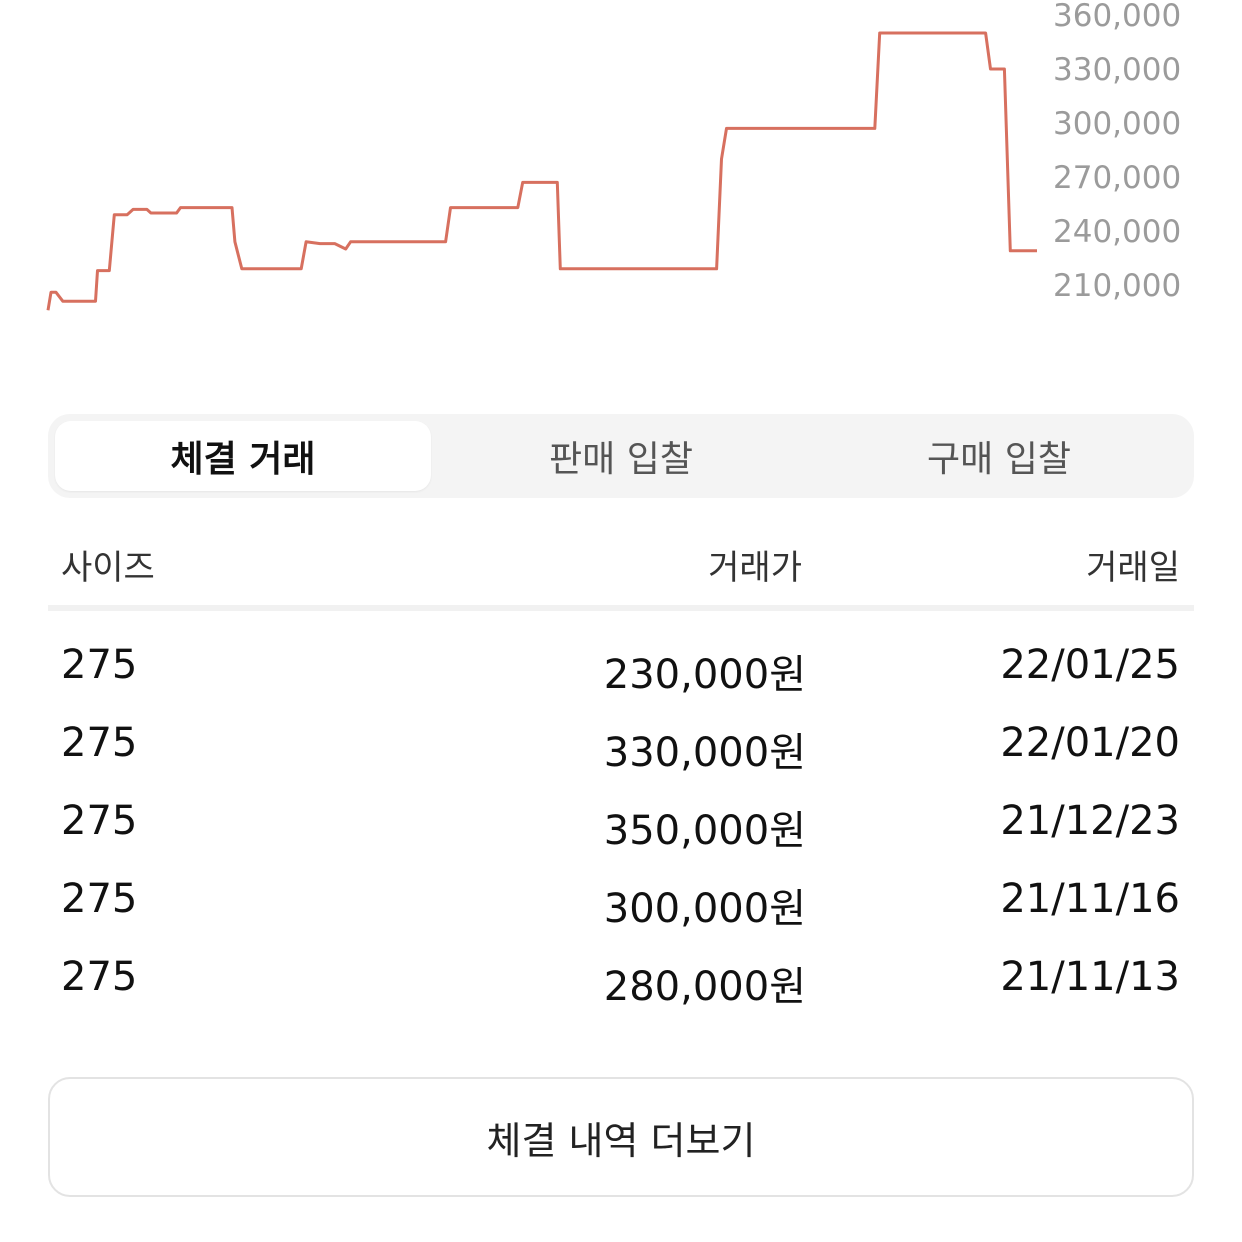  Describe the element at coordinates (1117, 286) in the screenshot. I see `y-tick-label: 210,000` at that location.